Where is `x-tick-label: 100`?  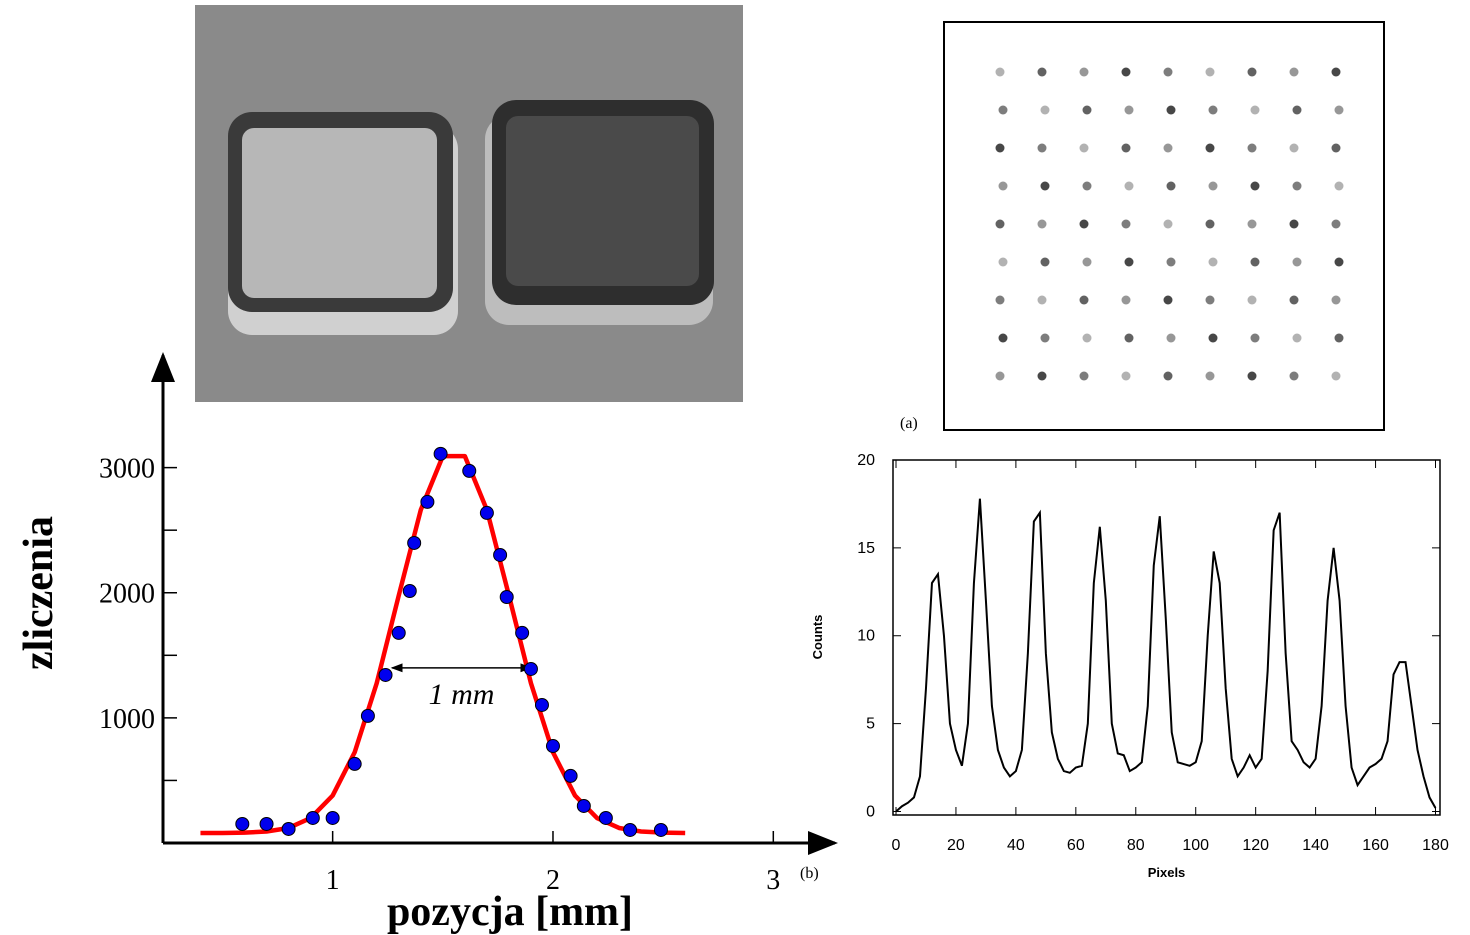
x-tick-label: 100 is located at coordinates (1195, 845).